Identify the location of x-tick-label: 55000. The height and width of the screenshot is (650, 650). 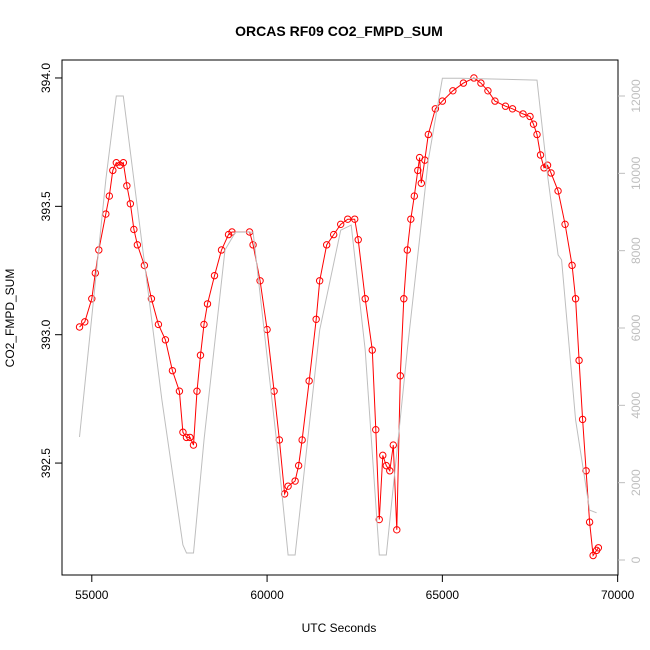
(92, 595).